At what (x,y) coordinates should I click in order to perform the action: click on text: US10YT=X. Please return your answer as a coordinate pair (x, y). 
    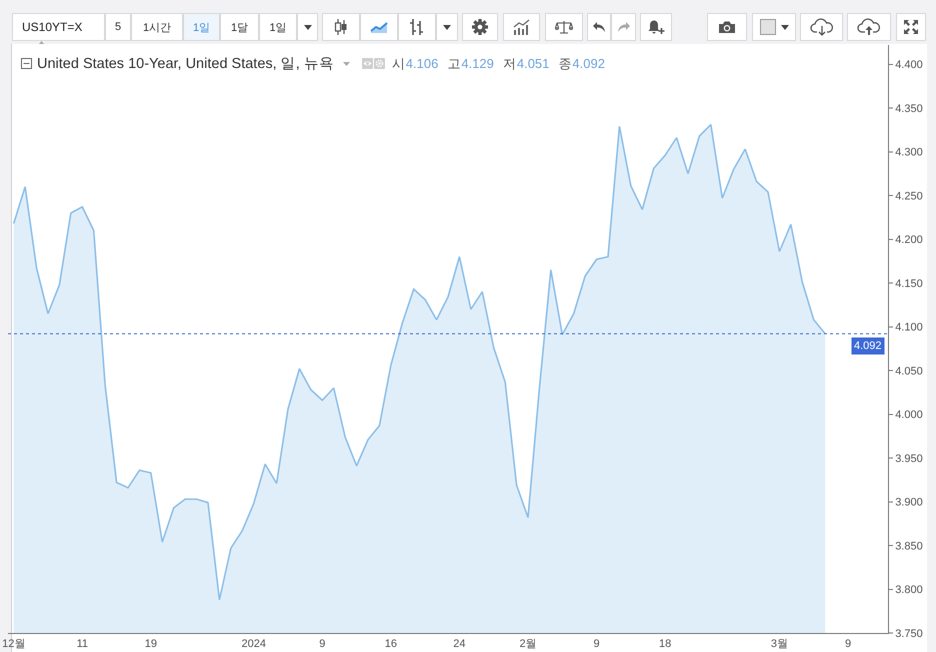
    Looking at the image, I should click on (52, 27).